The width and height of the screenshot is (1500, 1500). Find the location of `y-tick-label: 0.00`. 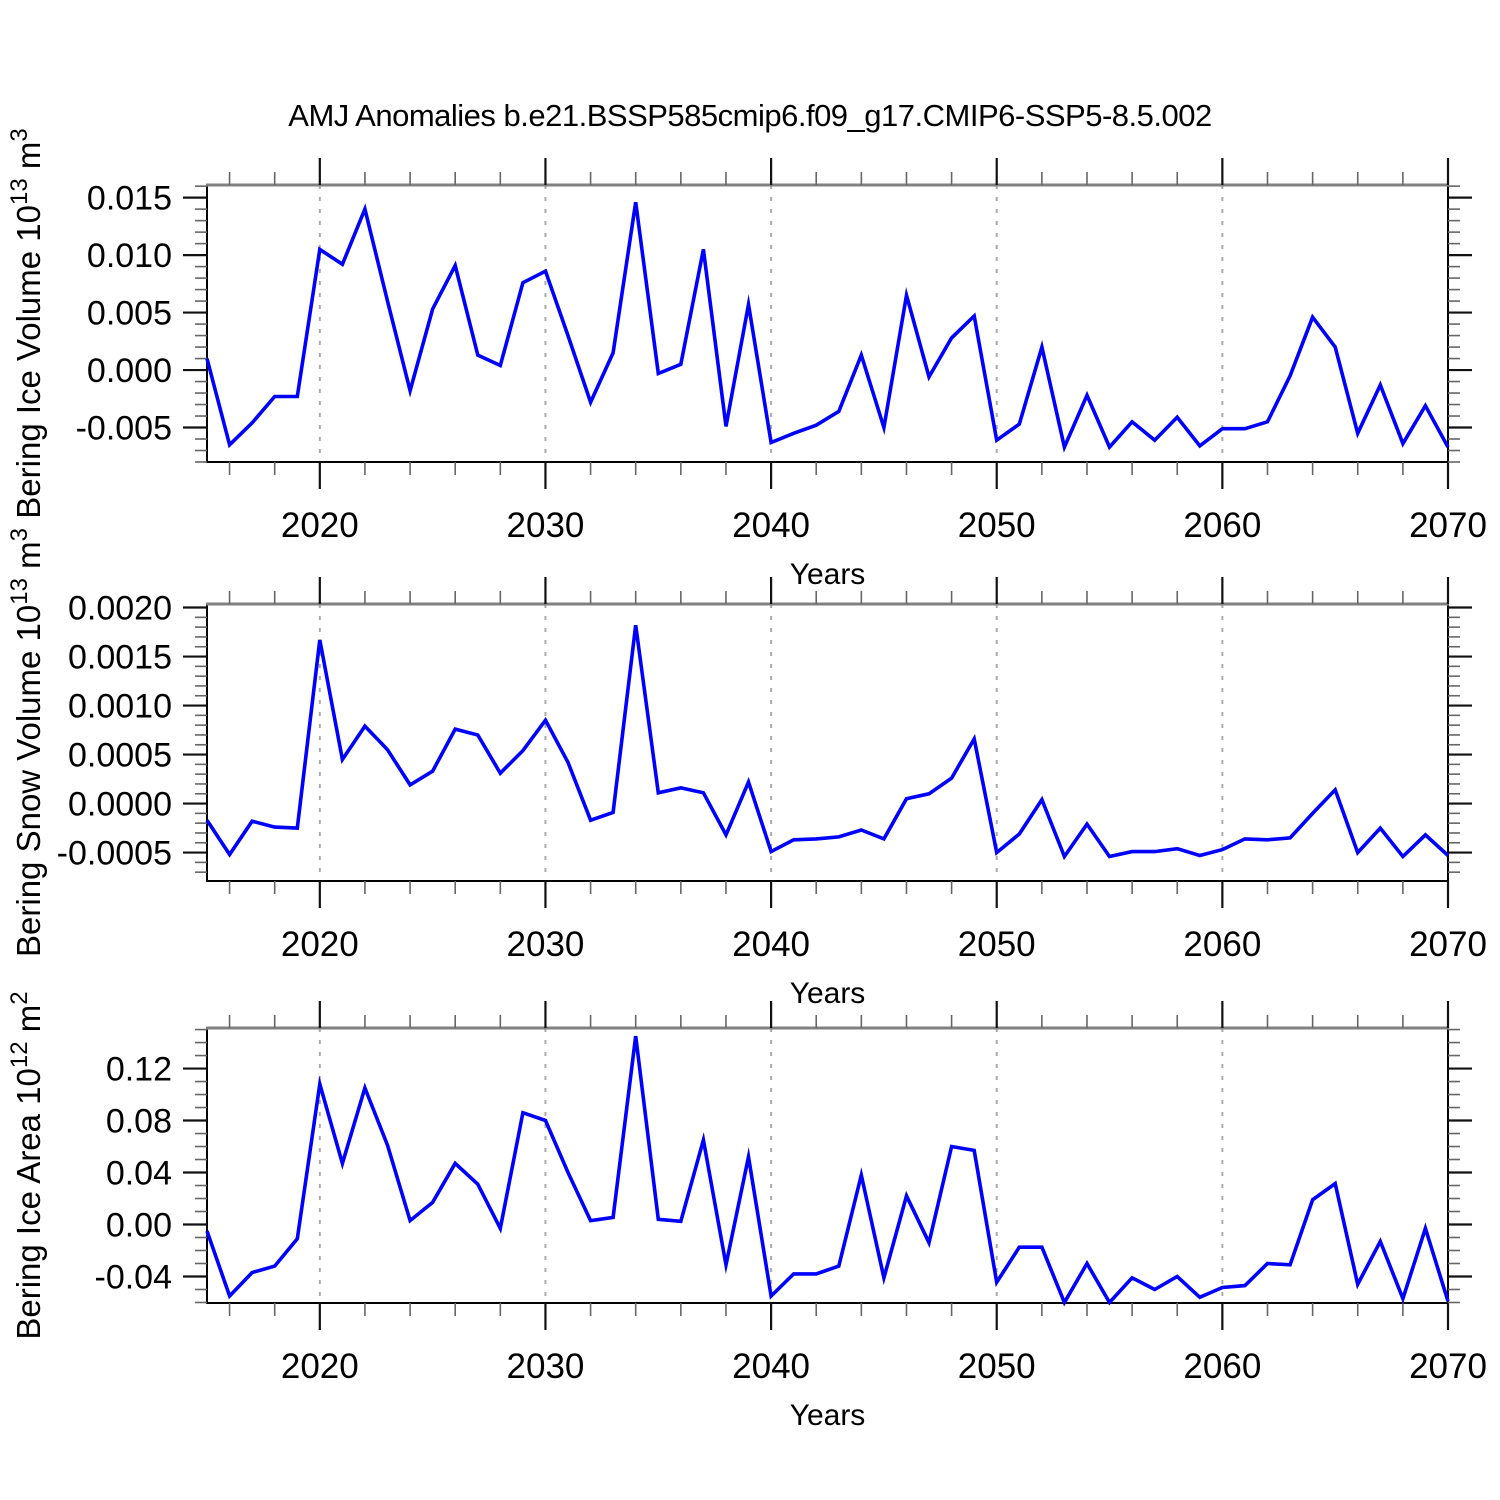

y-tick-label: 0.00 is located at coordinates (139, 1226).